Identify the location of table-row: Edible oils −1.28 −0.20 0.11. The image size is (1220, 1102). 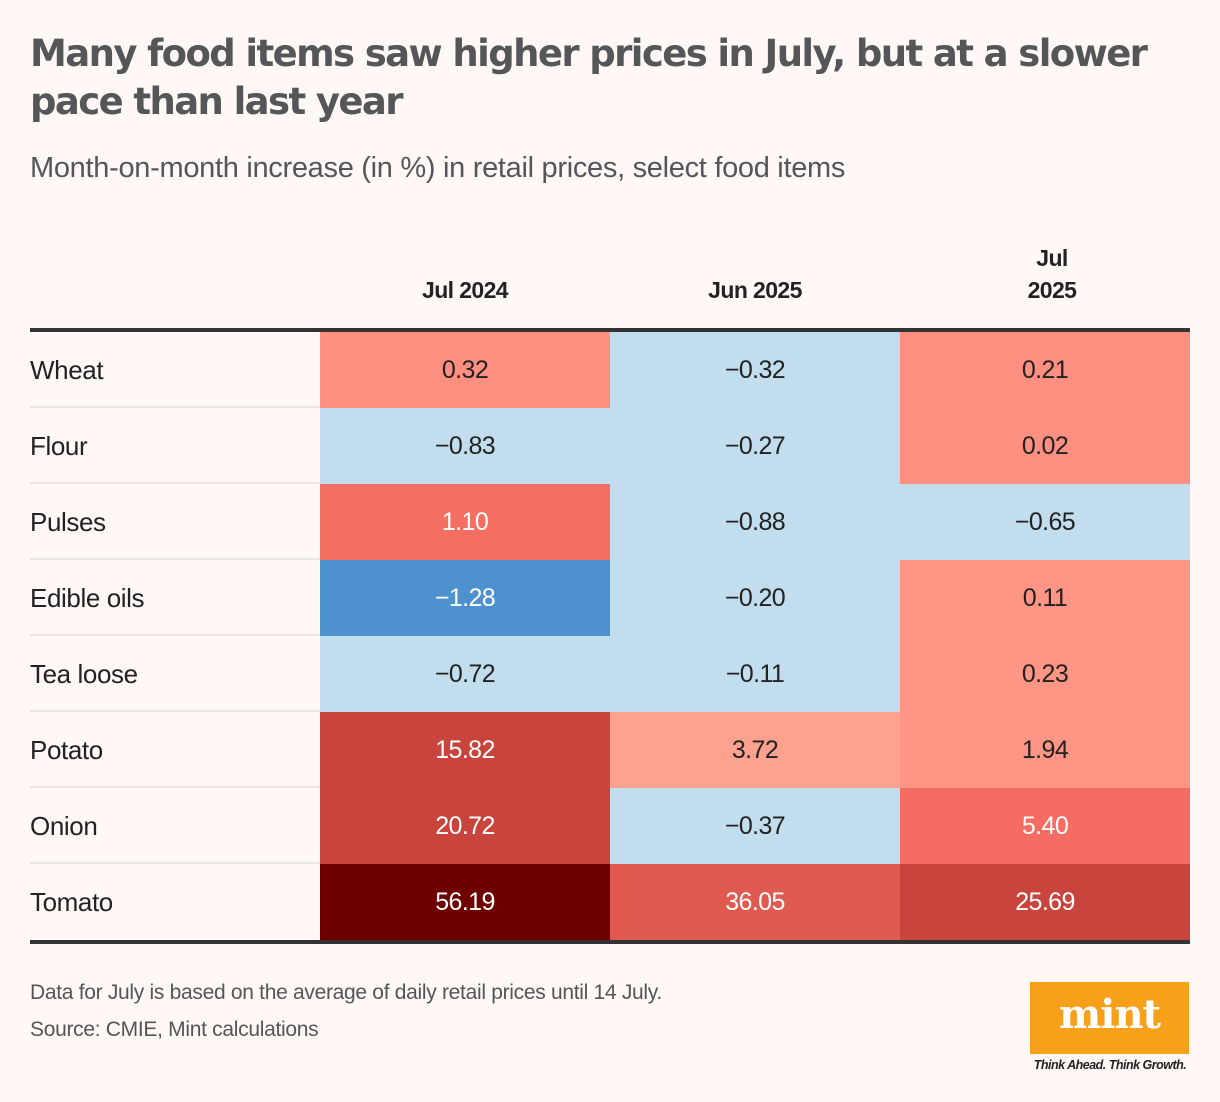
(610, 598).